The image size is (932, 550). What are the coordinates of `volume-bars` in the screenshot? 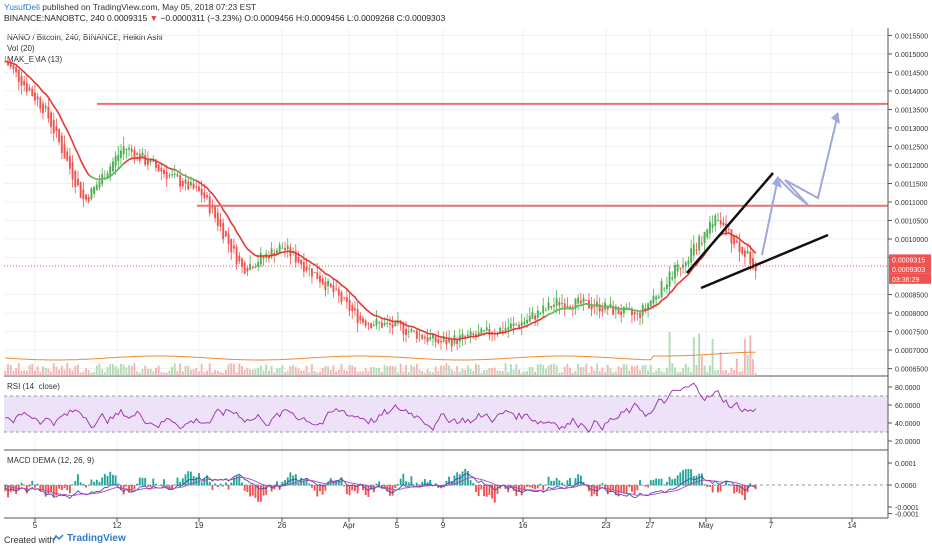 It's located at (380, 353).